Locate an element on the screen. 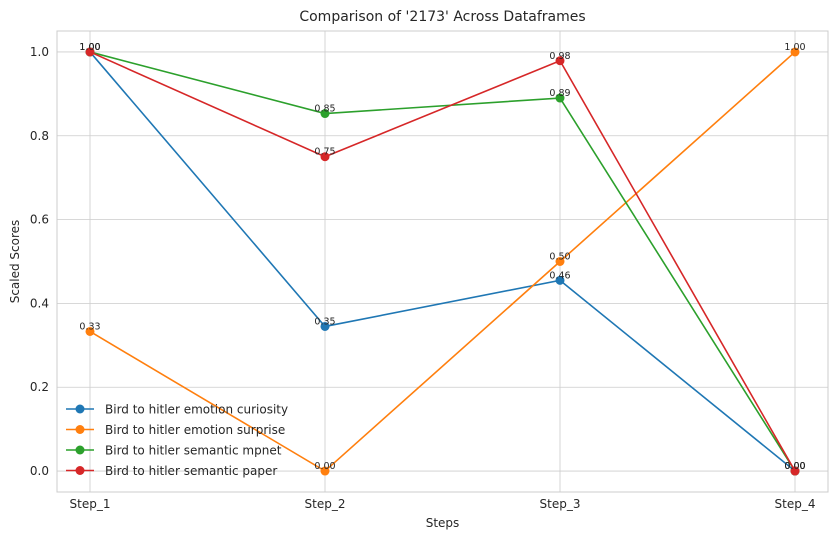  data-label: 0.35 is located at coordinates (324, 321).